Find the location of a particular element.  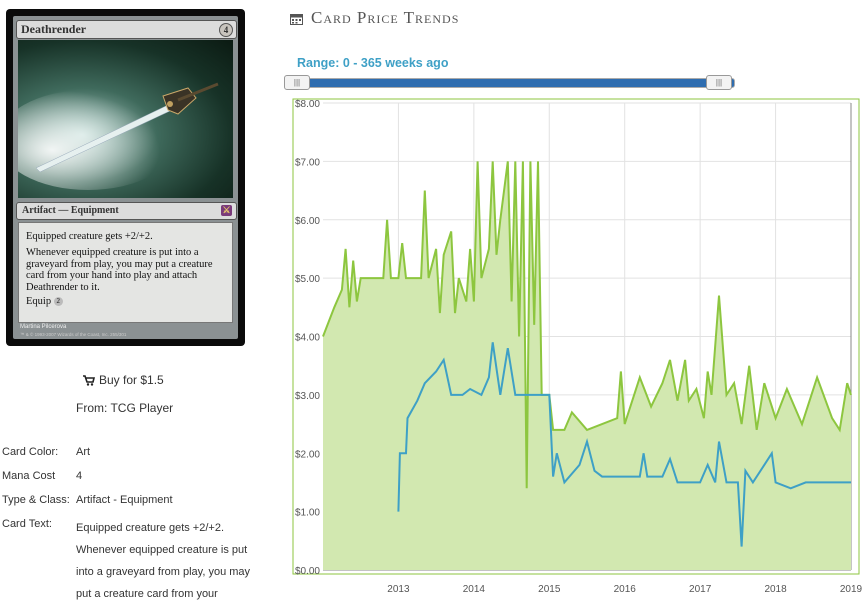

range-slider-handle-min: ||| is located at coordinates (297, 82).